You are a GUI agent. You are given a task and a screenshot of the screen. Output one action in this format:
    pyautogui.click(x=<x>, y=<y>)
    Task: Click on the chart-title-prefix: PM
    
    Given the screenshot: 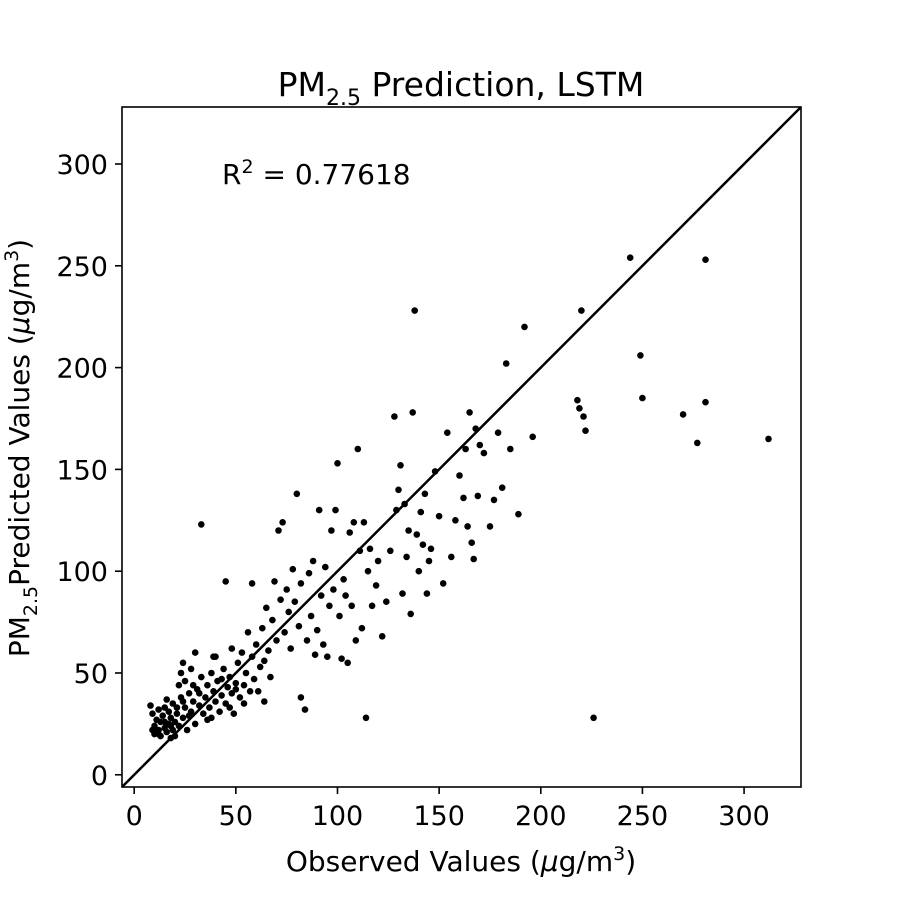 What is the action you would take?
    pyautogui.click(x=302, y=84)
    